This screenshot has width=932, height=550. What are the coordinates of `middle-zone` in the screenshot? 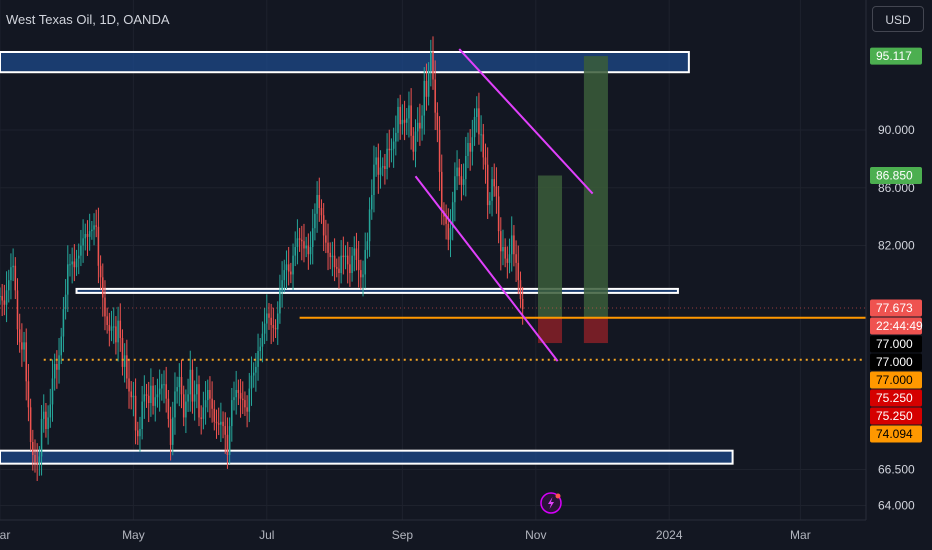 It's located at (377, 290).